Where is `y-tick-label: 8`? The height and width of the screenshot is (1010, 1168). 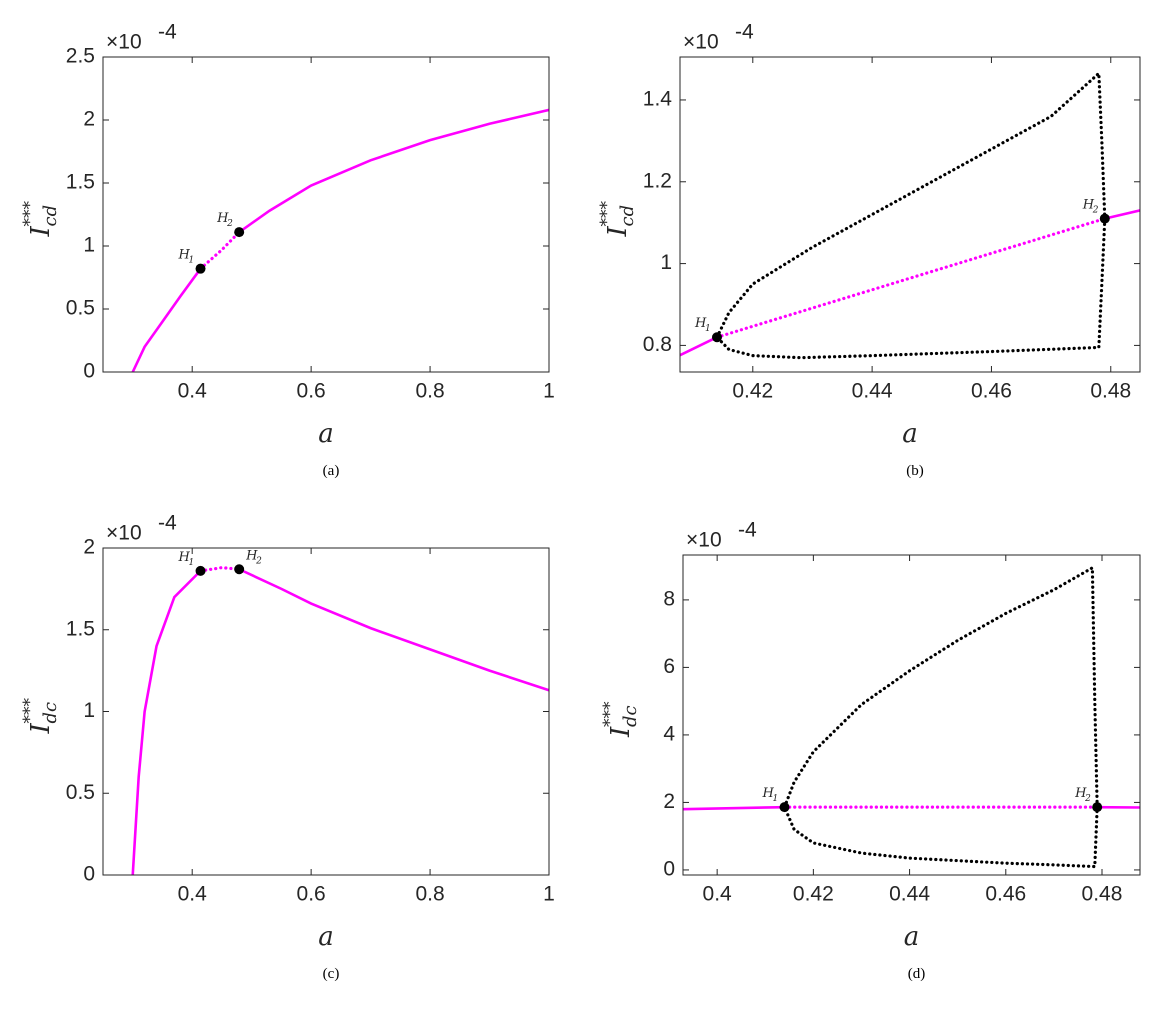
y-tick-label: 8 is located at coordinates (669, 598).